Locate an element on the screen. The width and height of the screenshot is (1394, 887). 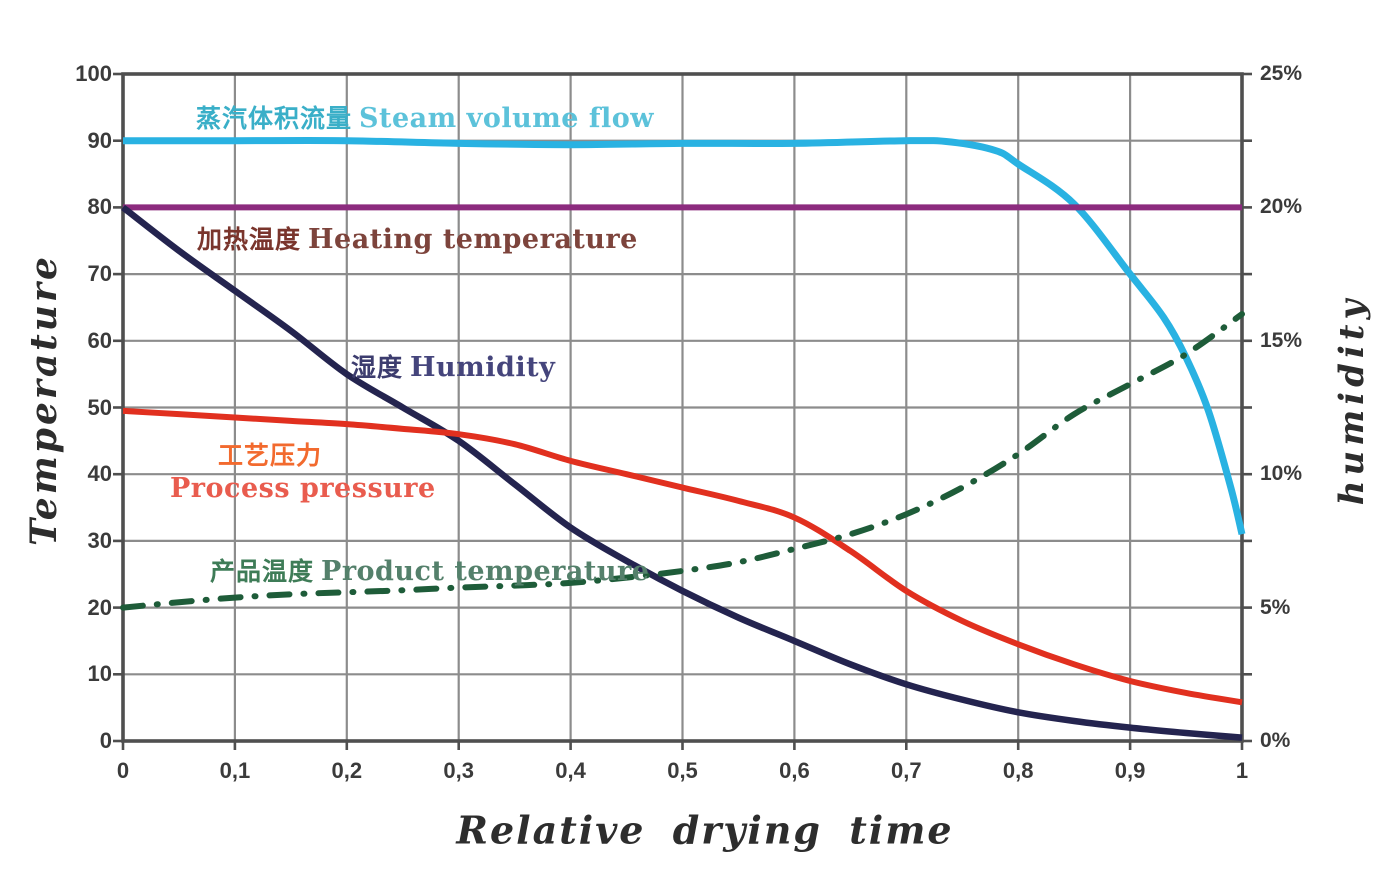
x-tick-label: 0,1 is located at coordinates (235, 770).